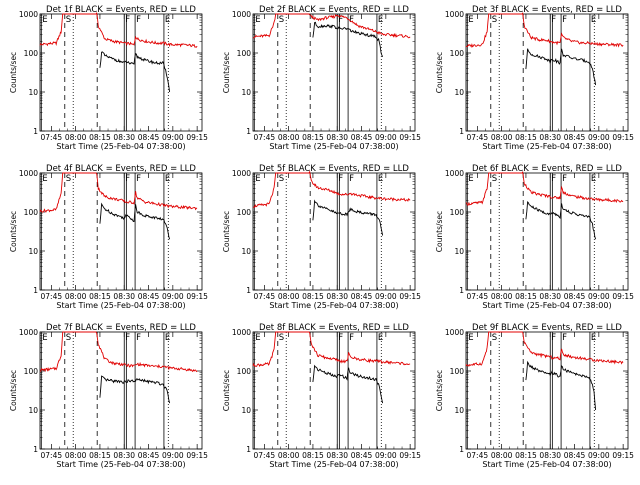  Describe the element at coordinates (334, 169) in the screenshot. I see `panel-title: Det 5f BLACK = Events, RED = LLD` at that location.